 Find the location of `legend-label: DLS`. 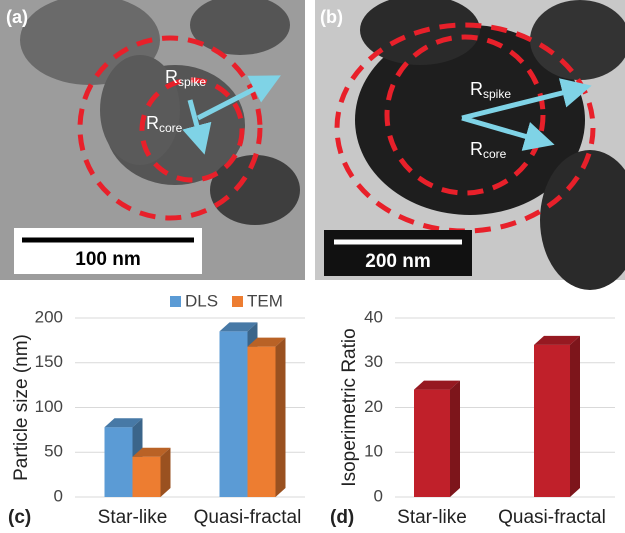

legend-label: DLS is located at coordinates (201, 300).